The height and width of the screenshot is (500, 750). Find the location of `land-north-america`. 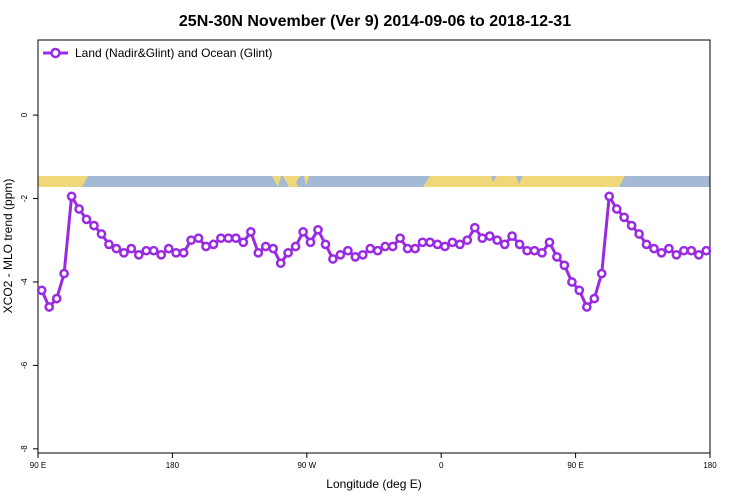

land-north-america is located at coordinates (290, 181).